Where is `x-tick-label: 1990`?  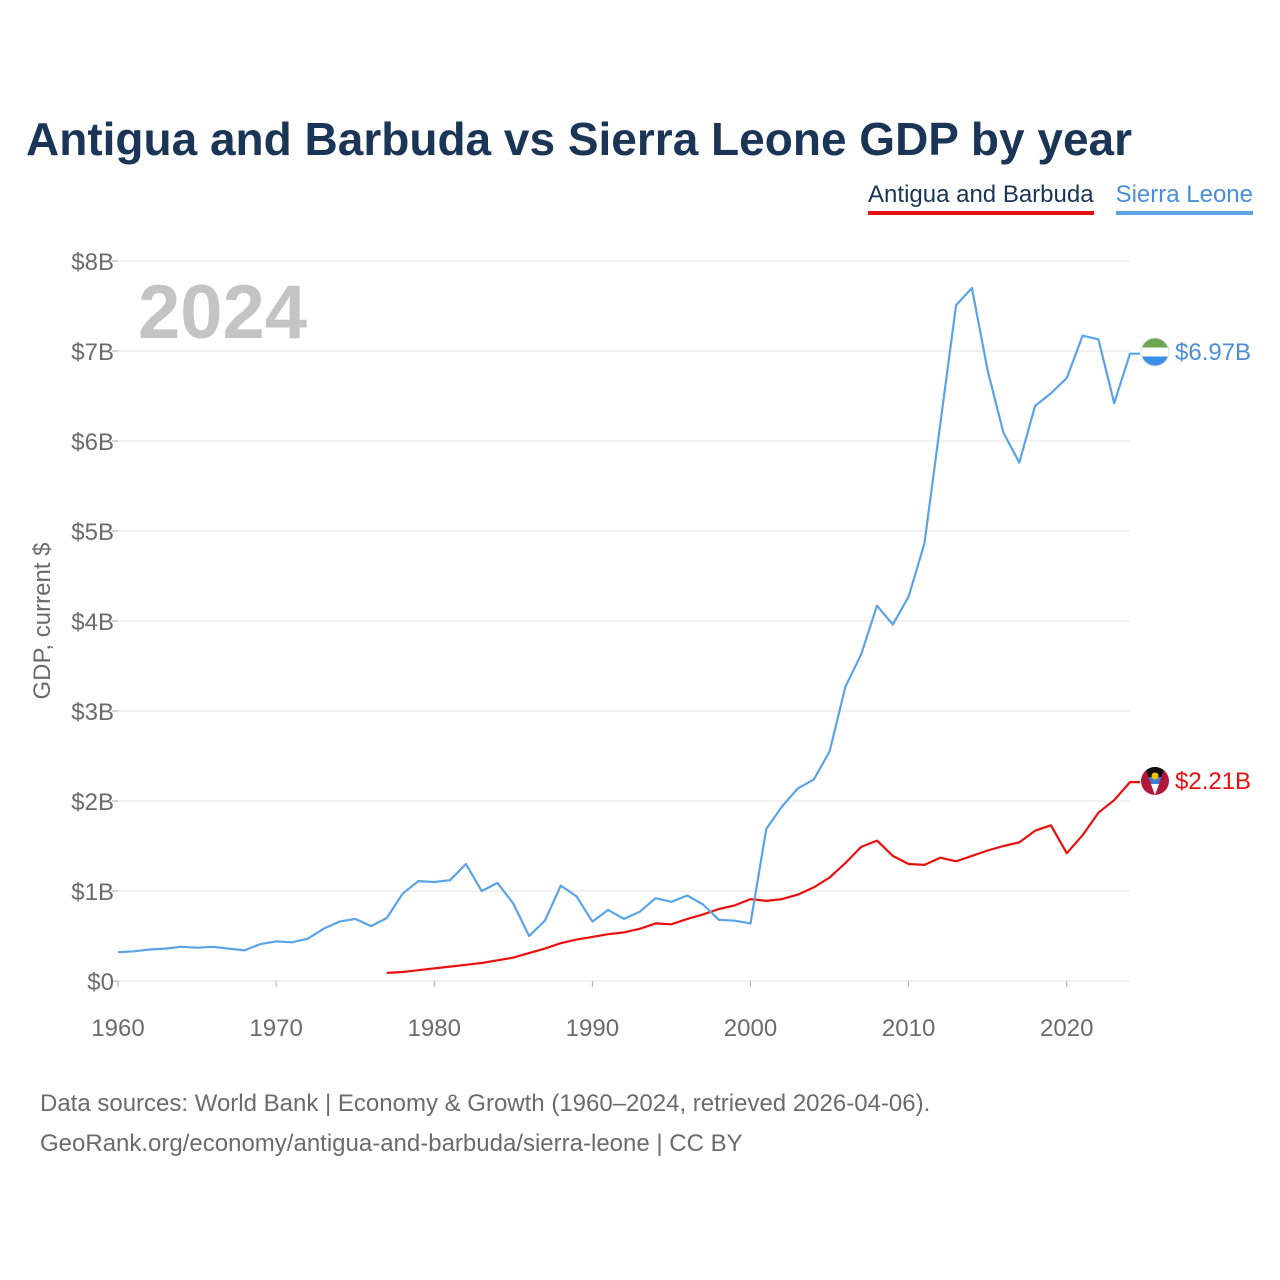
x-tick-label: 1990 is located at coordinates (592, 1028).